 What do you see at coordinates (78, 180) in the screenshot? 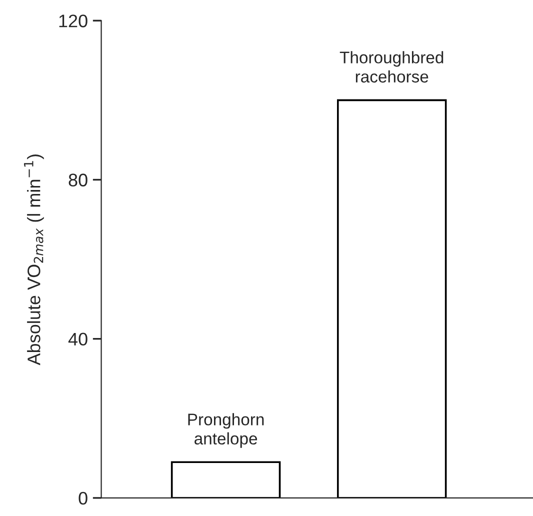
I see `y-tick-label: 80` at bounding box center [78, 180].